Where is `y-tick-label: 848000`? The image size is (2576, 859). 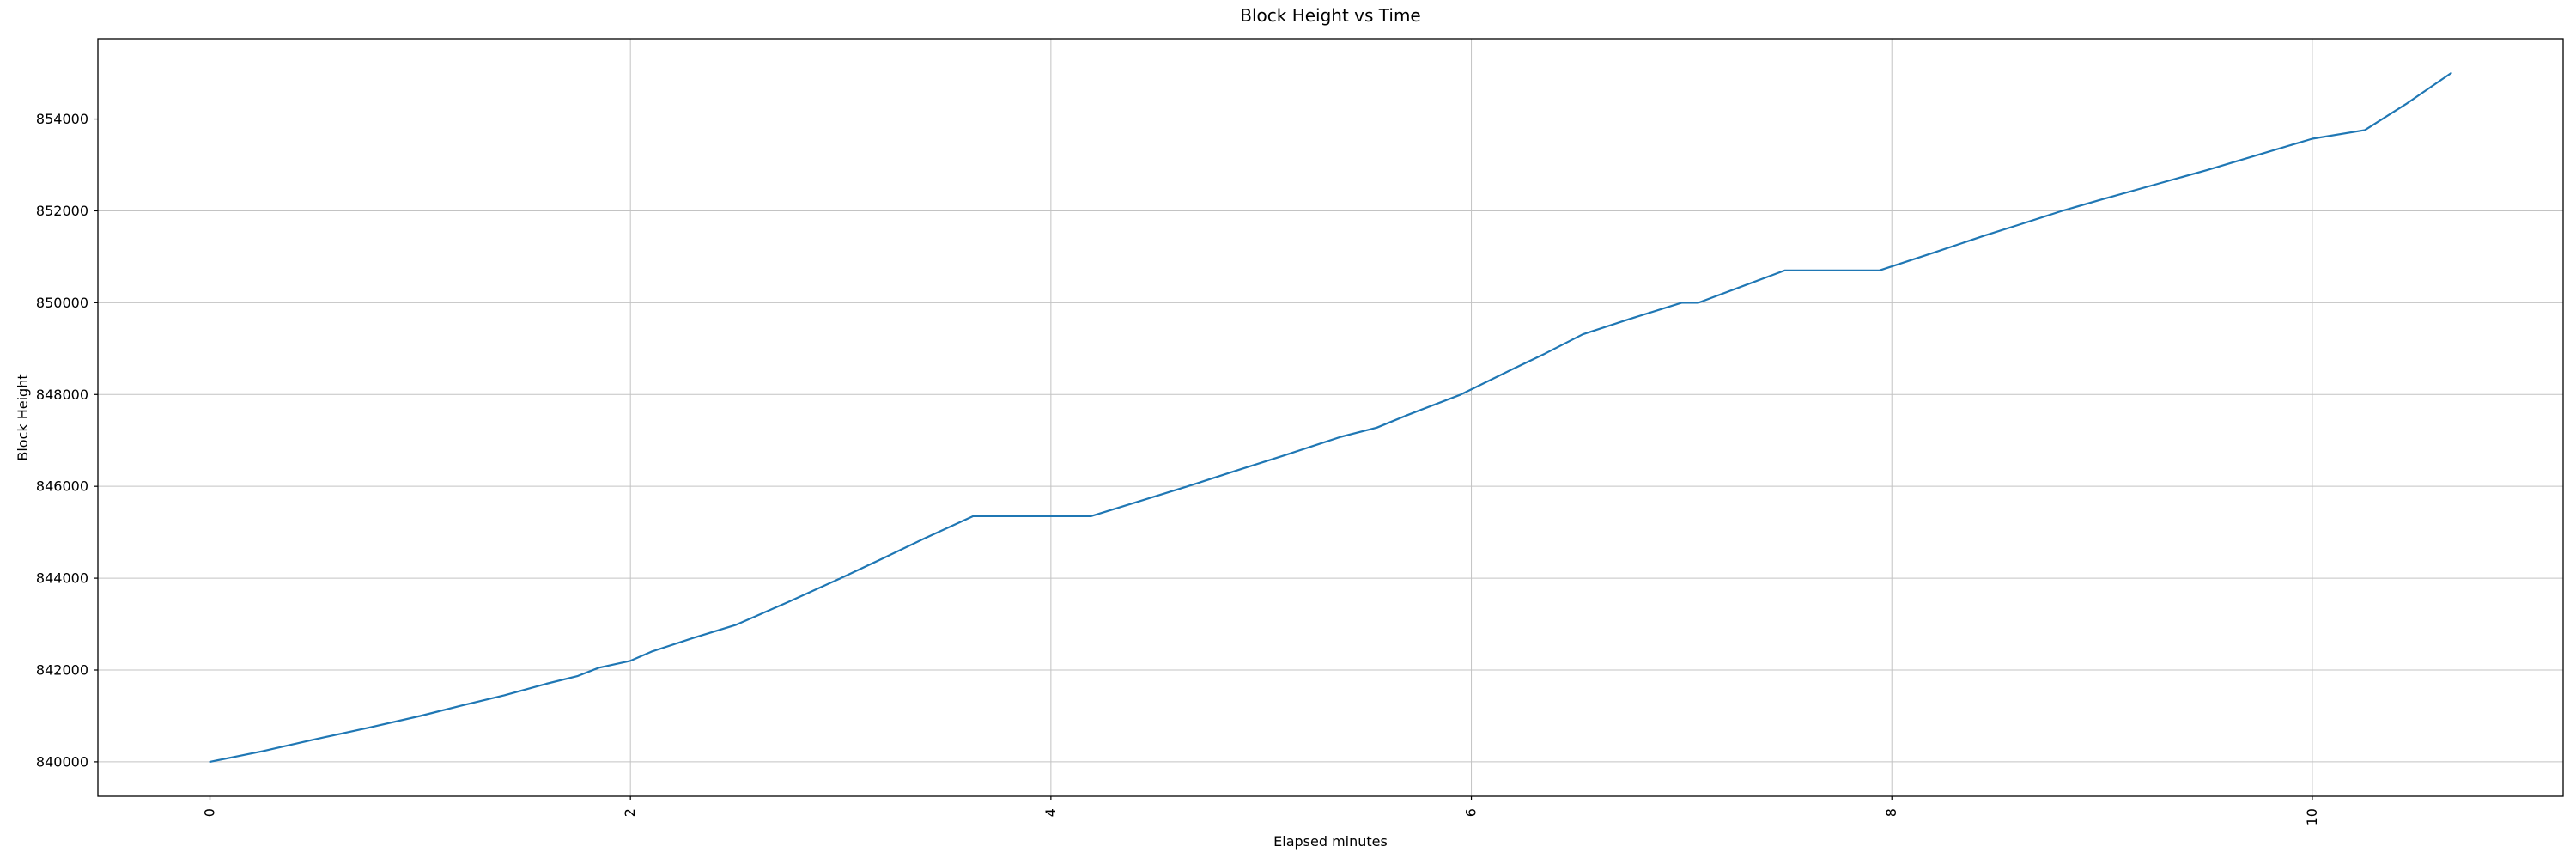 y-tick-label: 848000 is located at coordinates (62, 395).